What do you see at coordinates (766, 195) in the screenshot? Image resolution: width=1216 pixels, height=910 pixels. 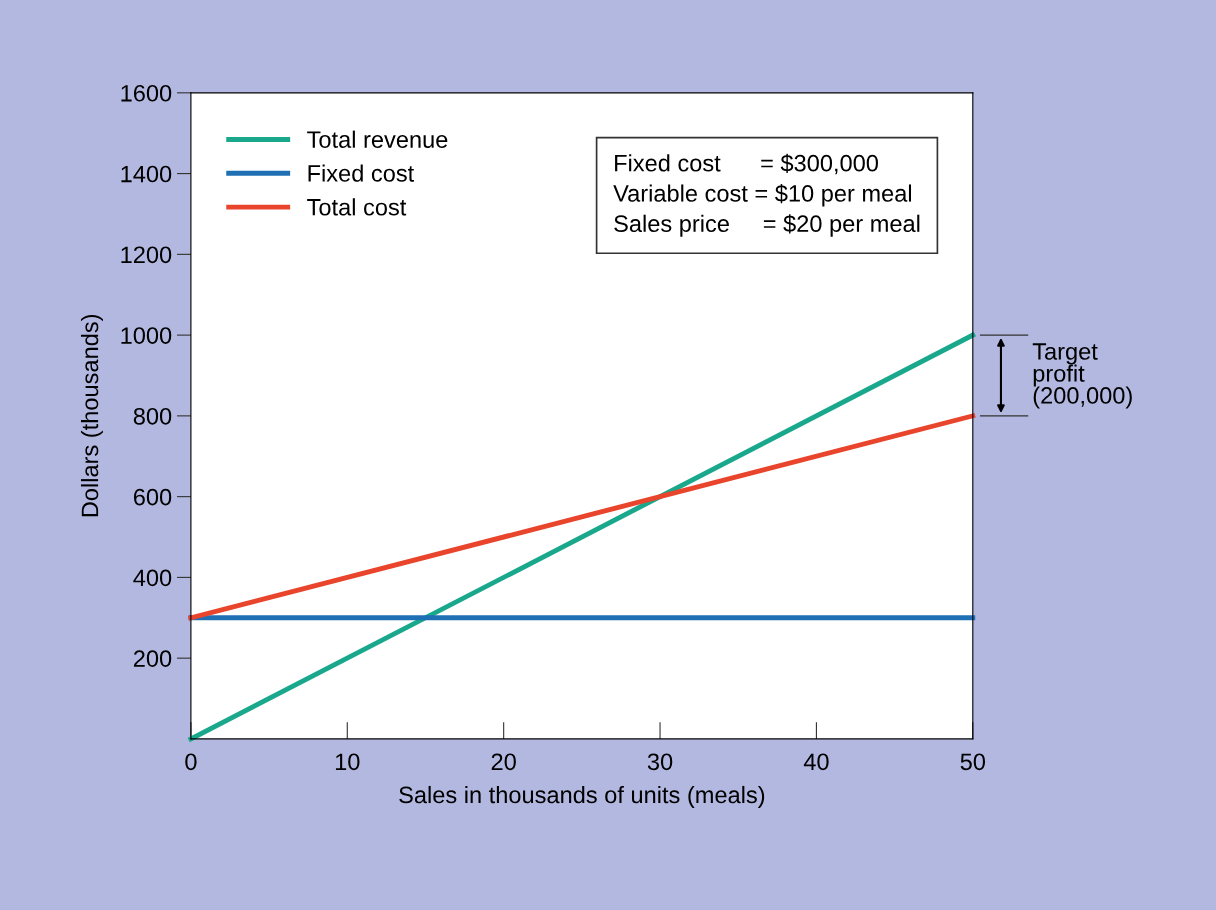 I see `annotation: Fixed cost = $300,000 Variable cost = $10 per meal Sales price = $20 per meal` at bounding box center [766, 195].